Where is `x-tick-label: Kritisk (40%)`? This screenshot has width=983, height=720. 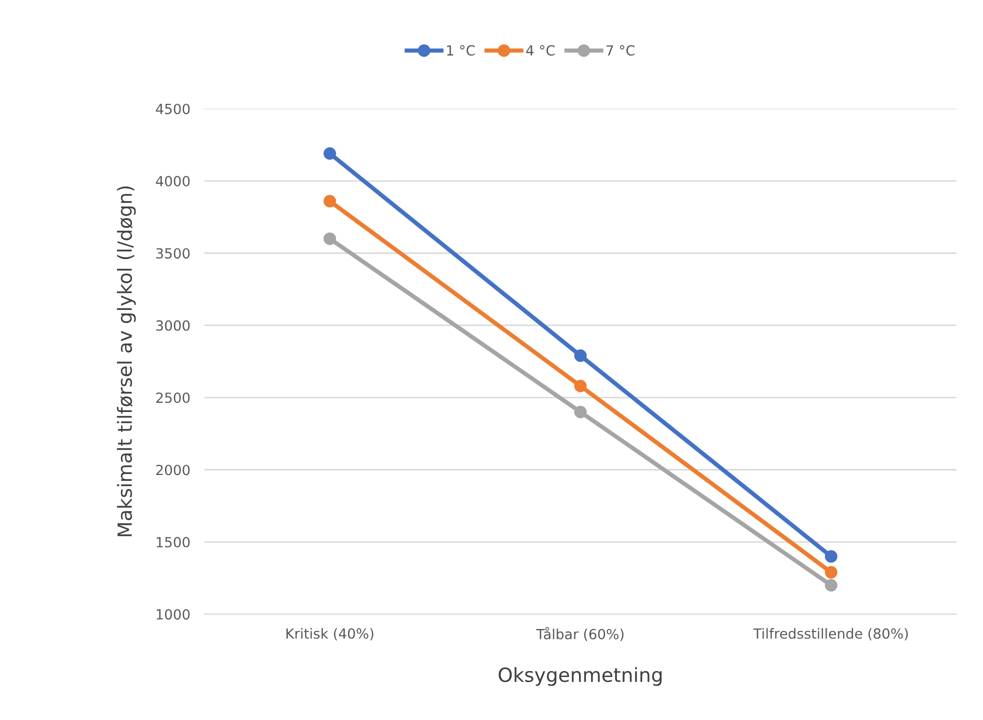
x-tick-label: Kritisk (40%) is located at coordinates (330, 634).